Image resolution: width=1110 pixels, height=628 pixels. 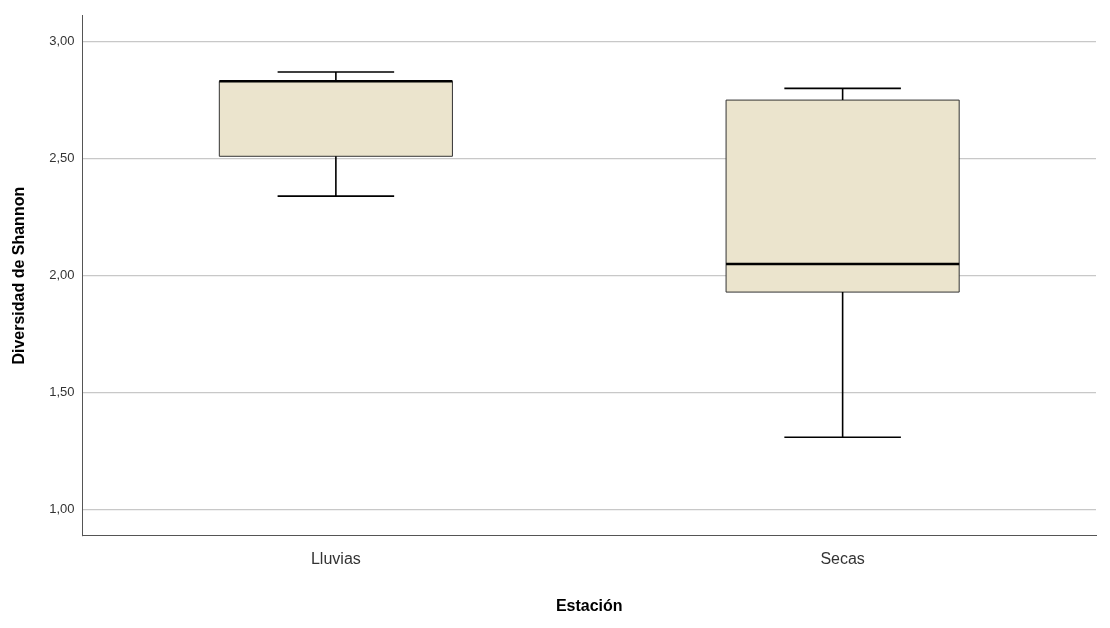 What do you see at coordinates (589, 605) in the screenshot?
I see `x-axis-title: Estación` at bounding box center [589, 605].